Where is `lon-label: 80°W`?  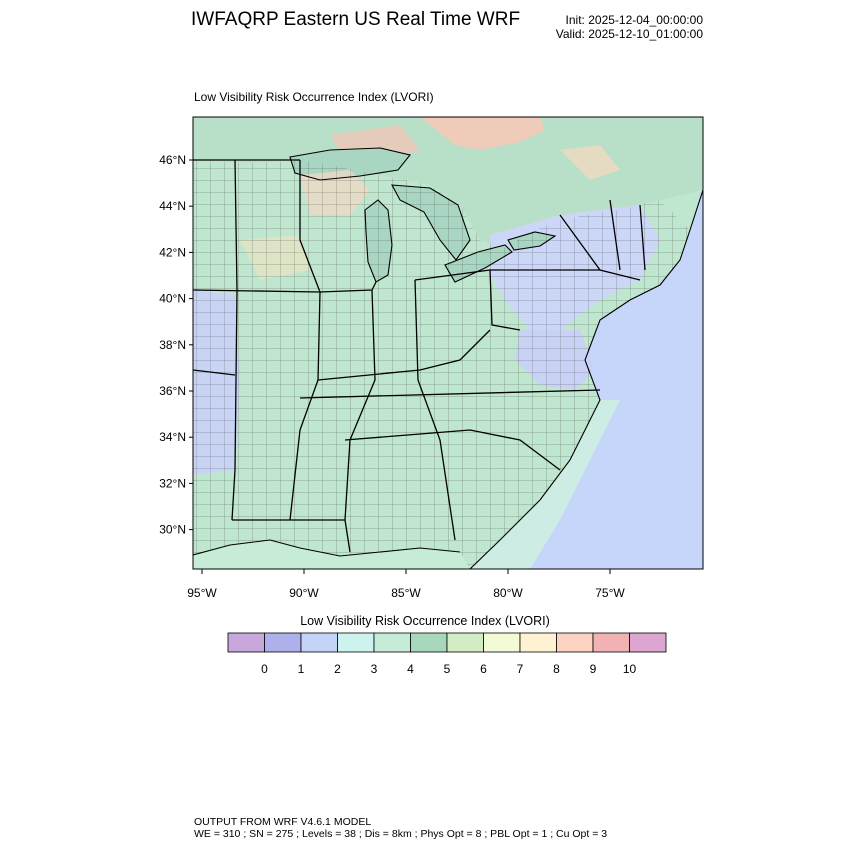 lon-label: 80°W is located at coordinates (508, 593).